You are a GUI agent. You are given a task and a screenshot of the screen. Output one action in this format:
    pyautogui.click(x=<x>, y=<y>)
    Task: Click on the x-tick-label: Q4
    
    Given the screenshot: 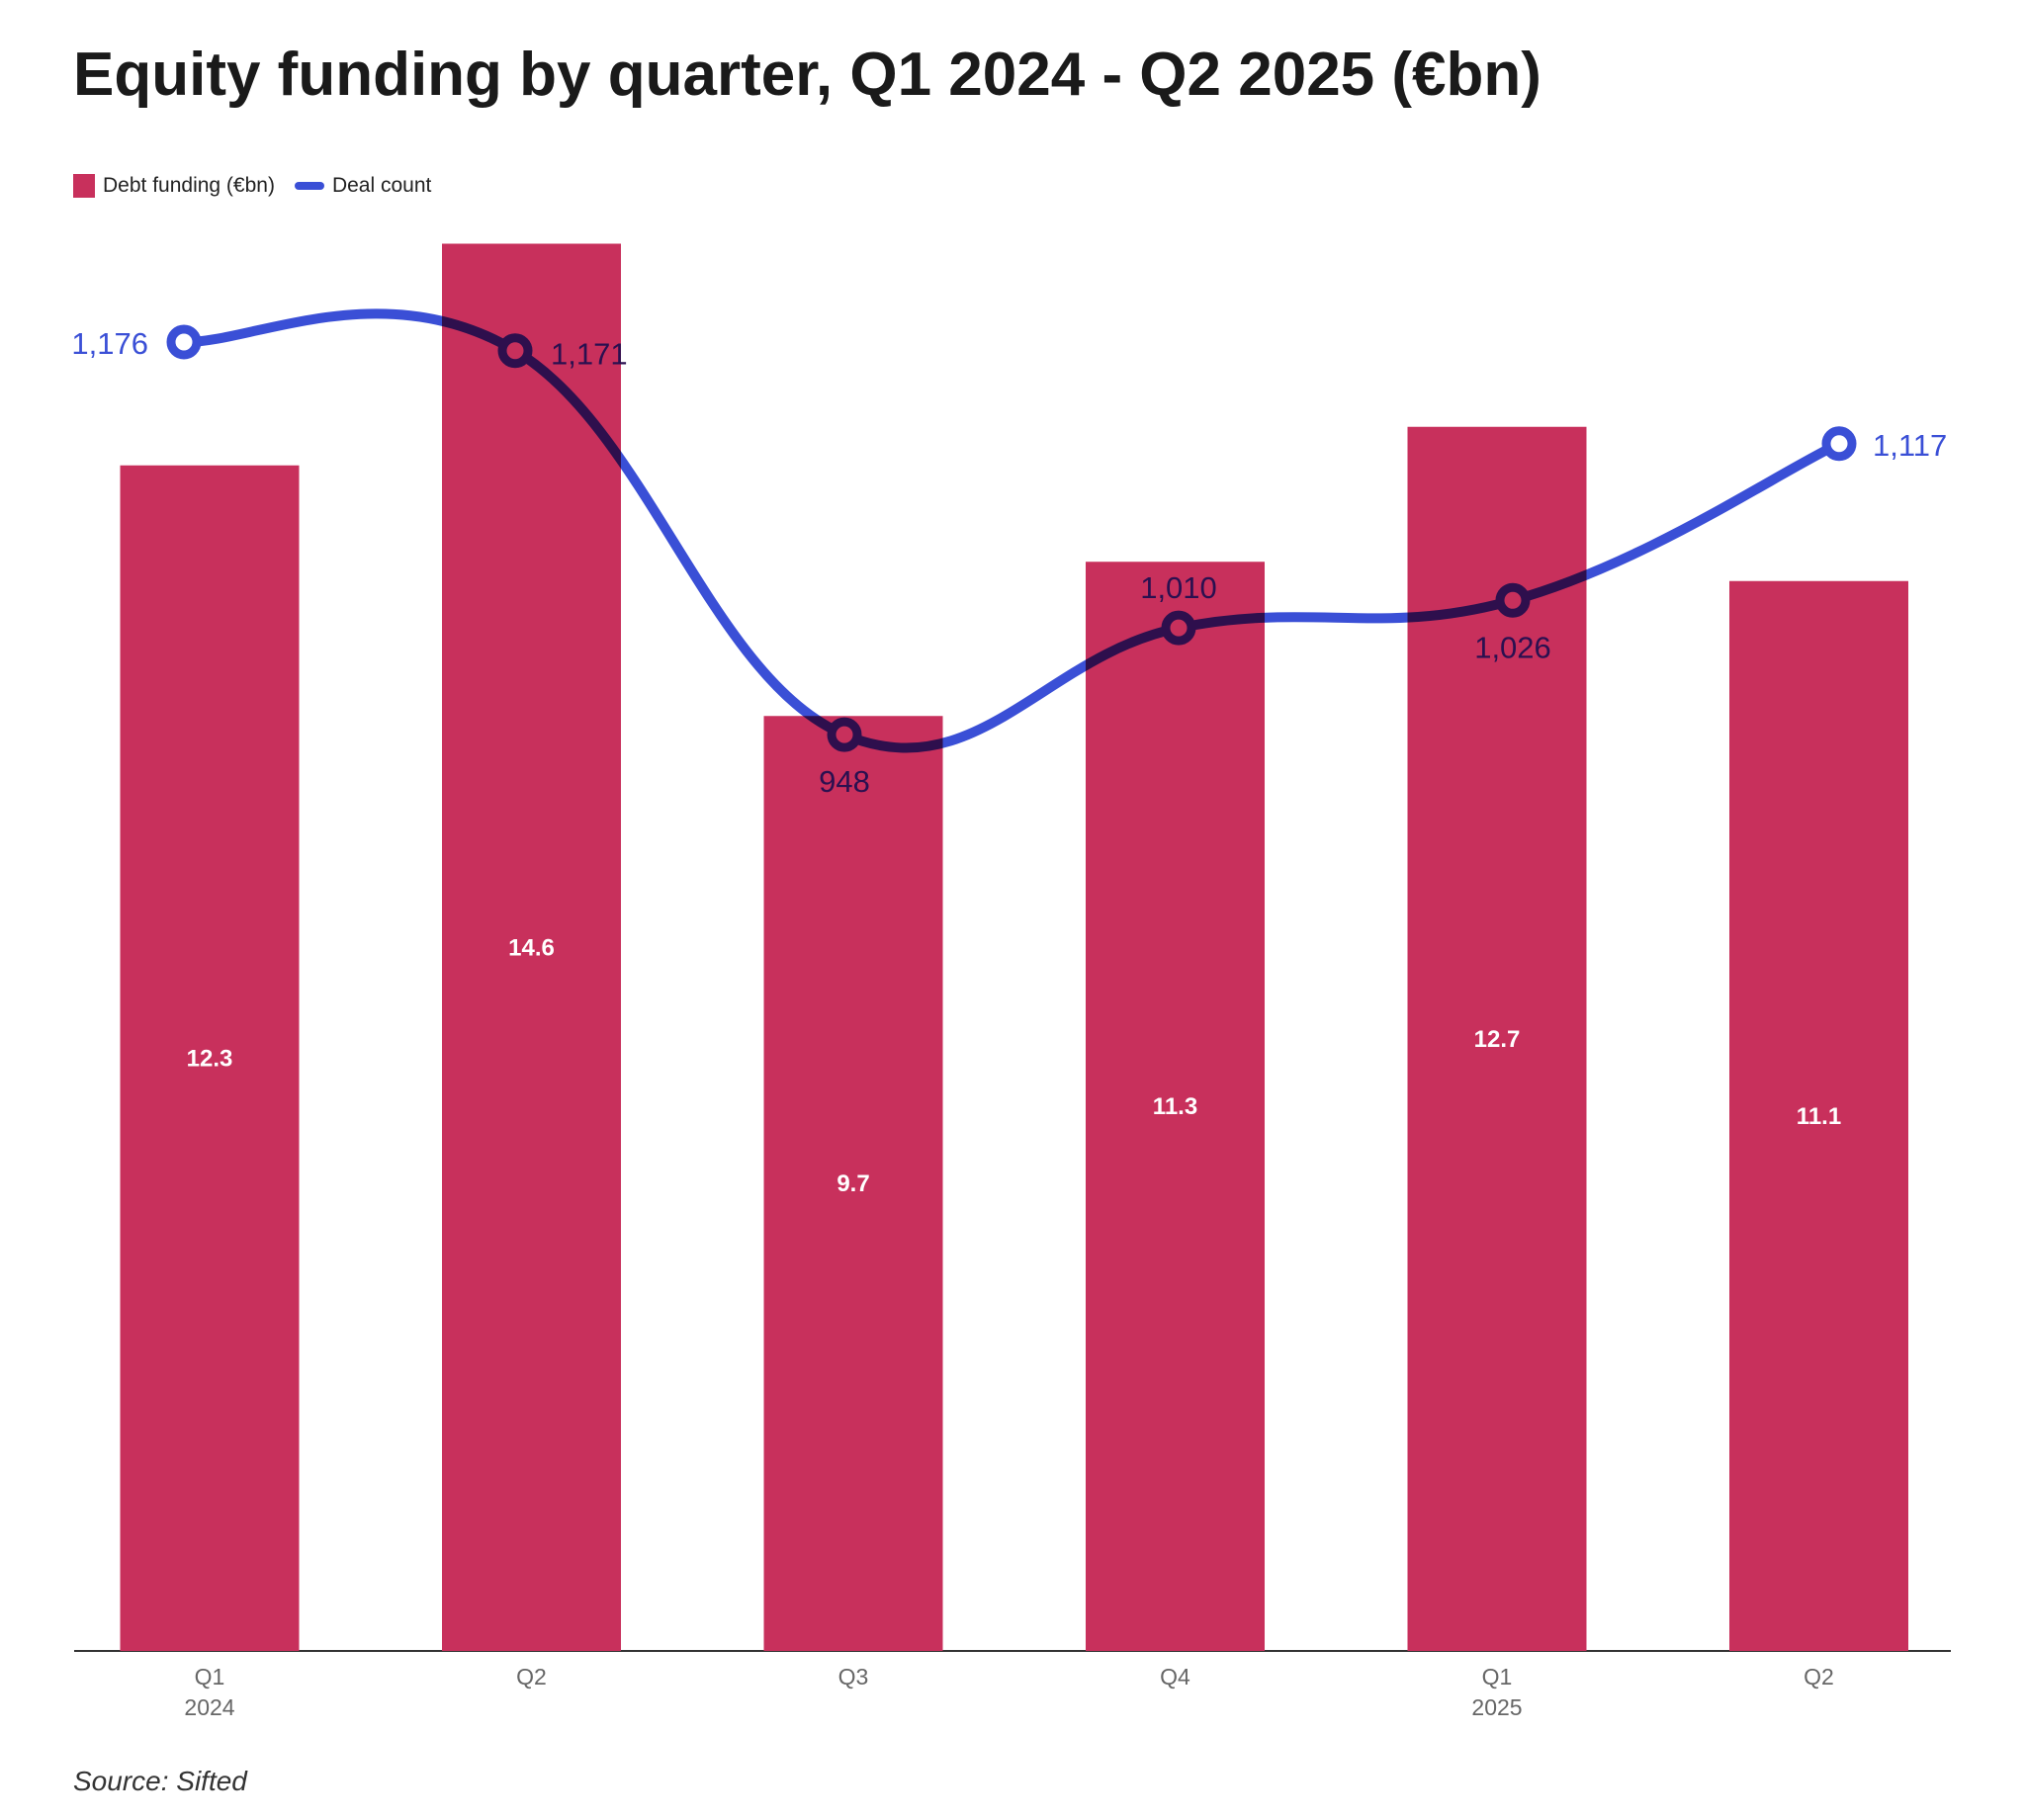 What is the action you would take?
    pyautogui.click(x=1175, y=1677)
    